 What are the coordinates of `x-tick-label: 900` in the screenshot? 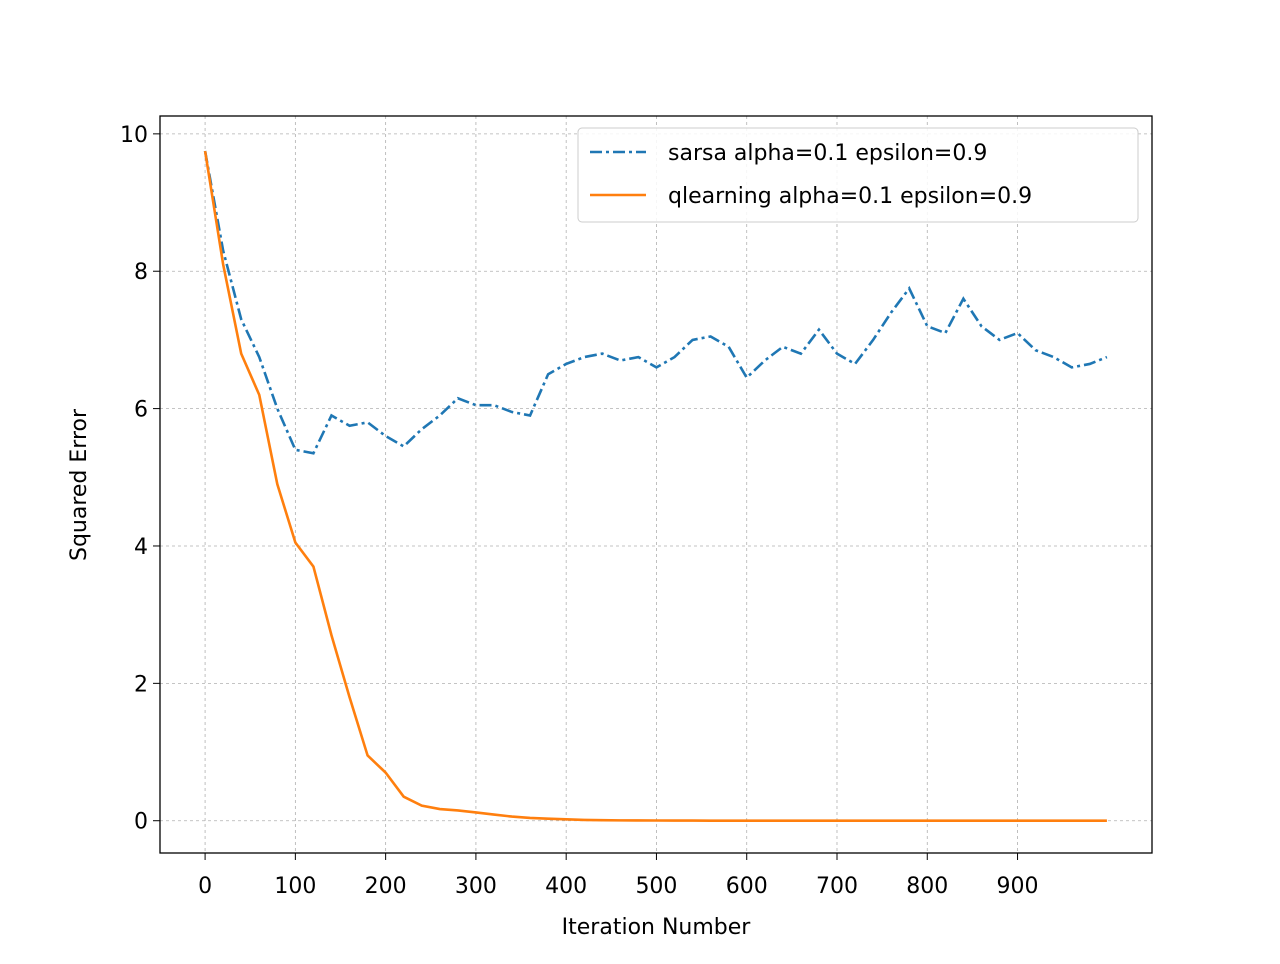 It's located at (1018, 886).